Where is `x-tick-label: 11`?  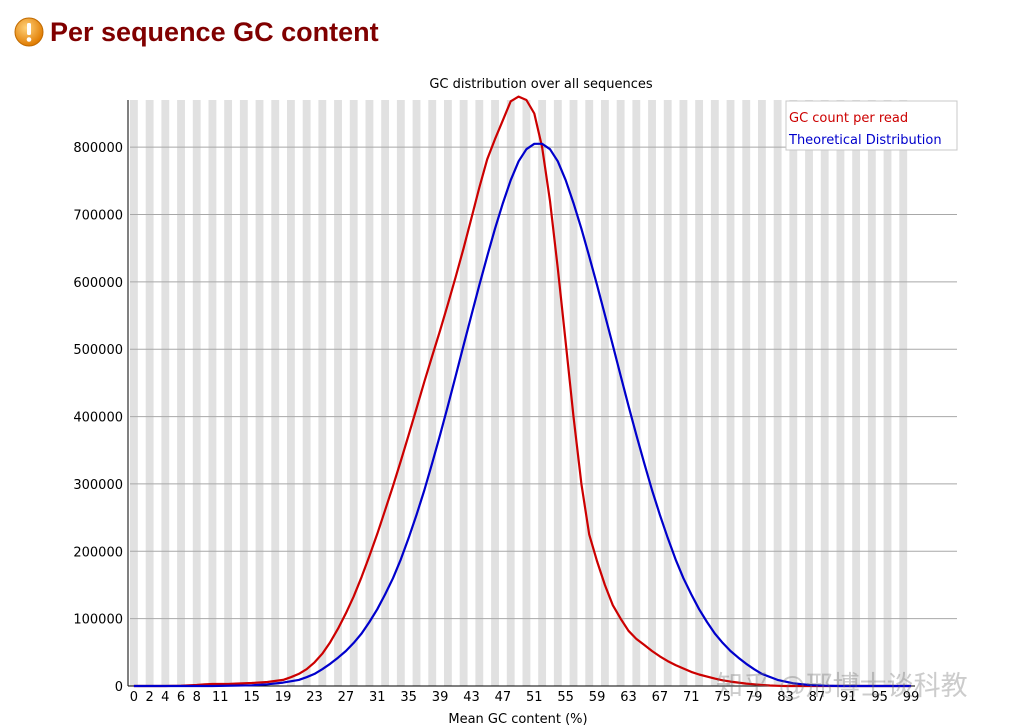 x-tick-label: 11 is located at coordinates (220, 697).